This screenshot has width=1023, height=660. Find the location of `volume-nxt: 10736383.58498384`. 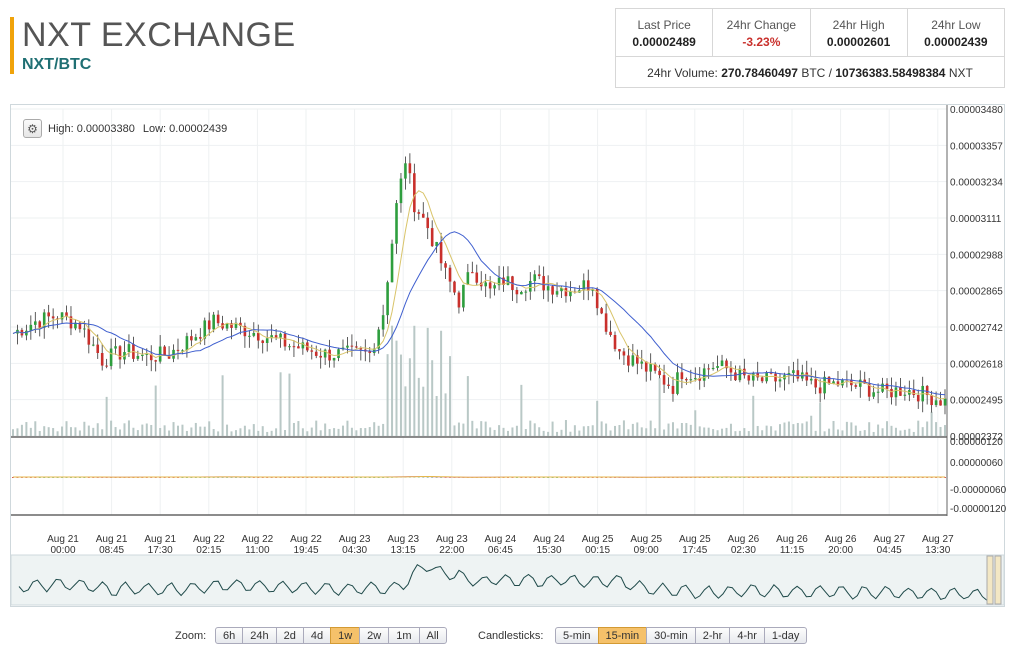

volume-nxt: 10736383.58498384 is located at coordinates (890, 73).